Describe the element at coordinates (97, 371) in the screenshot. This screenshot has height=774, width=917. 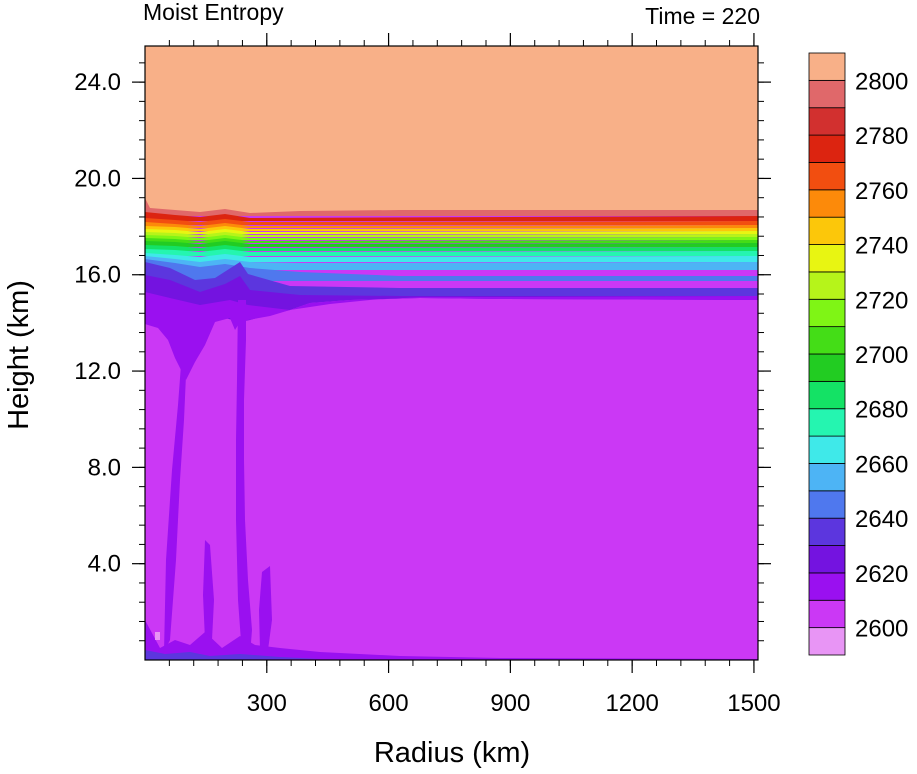
I see `y-tick-label: 12.0` at that location.